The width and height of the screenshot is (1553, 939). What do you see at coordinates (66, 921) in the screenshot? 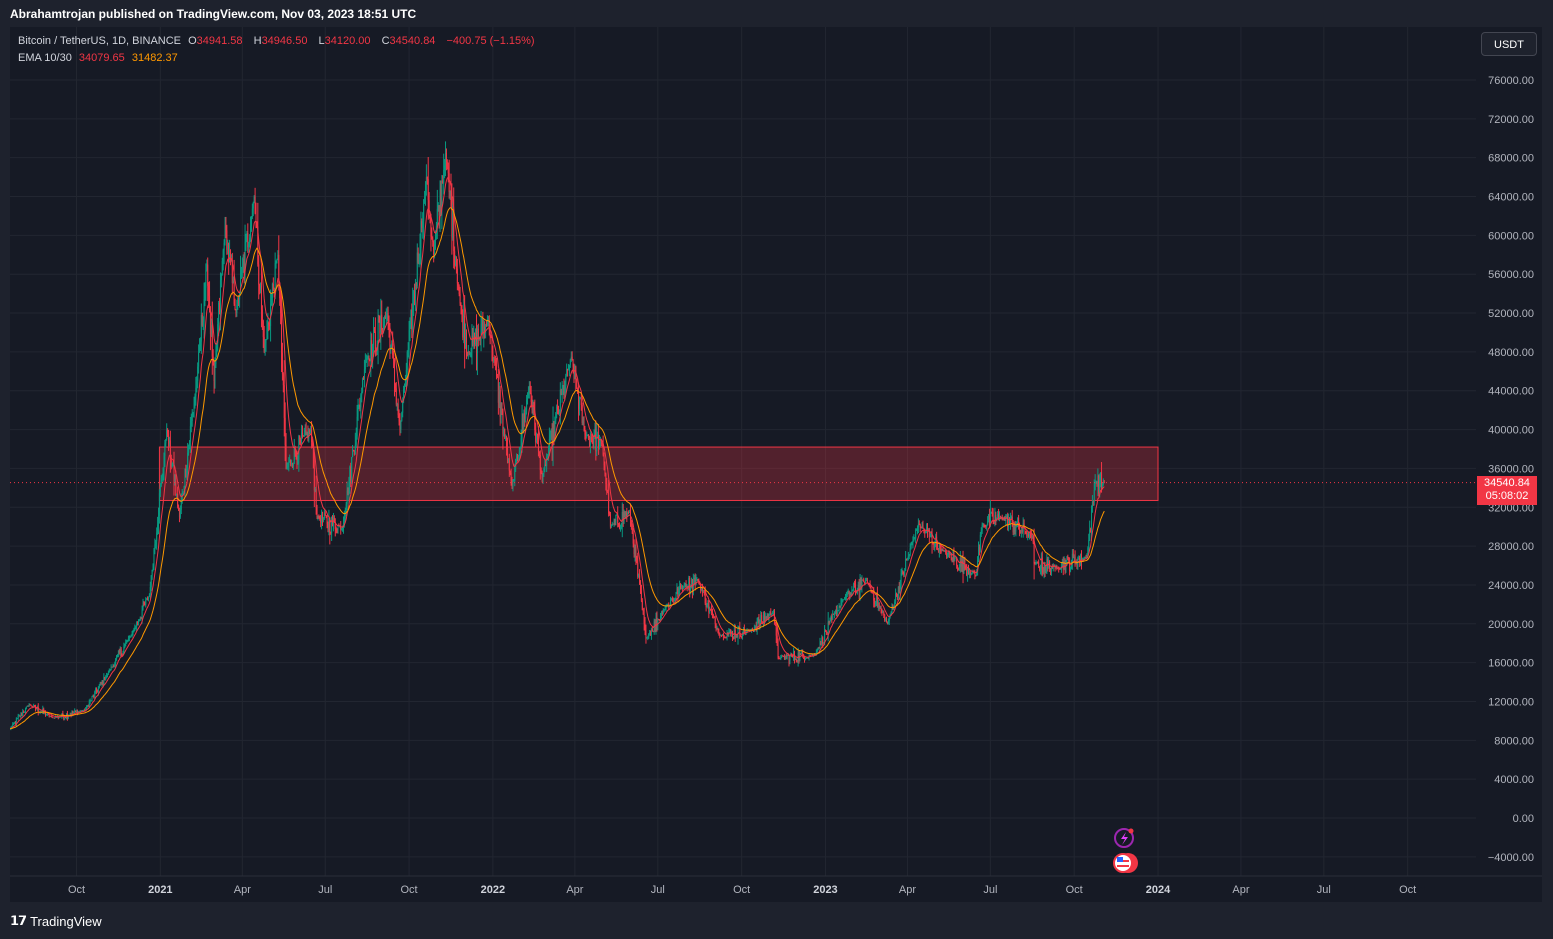
I see `footer-brand-label: TradingView` at bounding box center [66, 921].